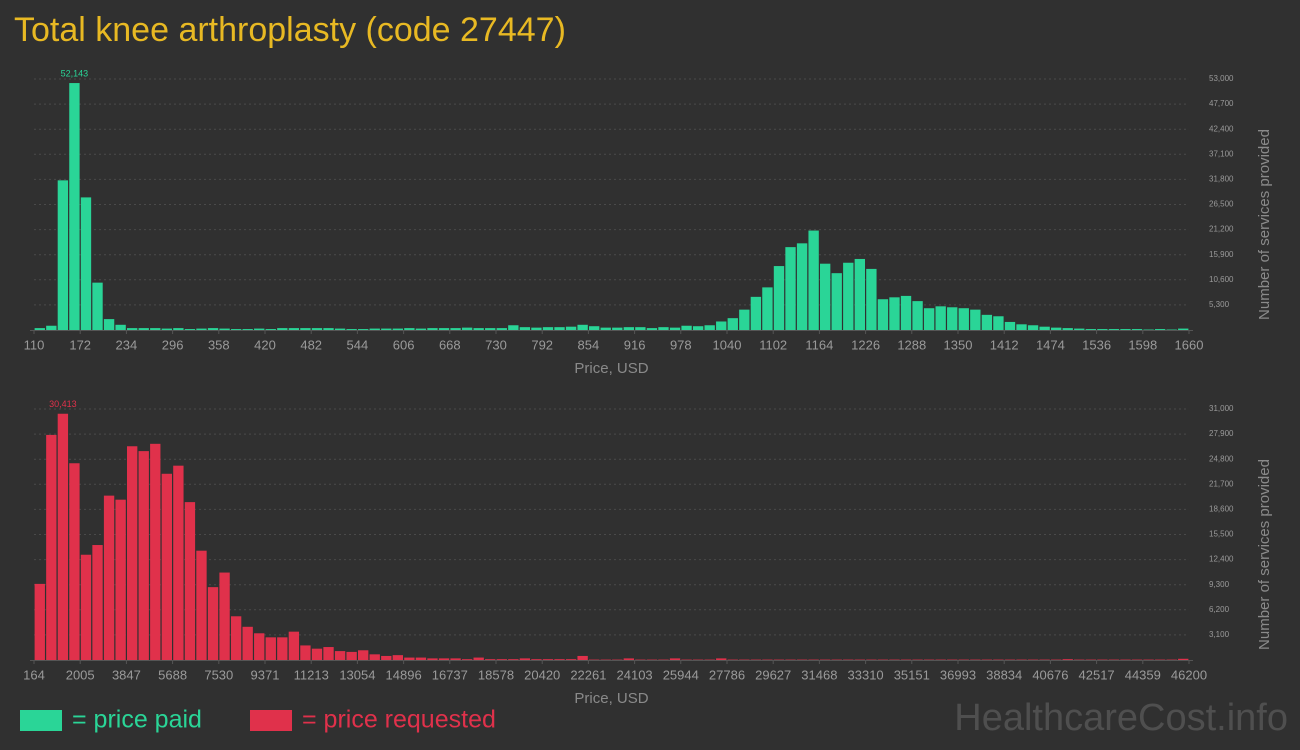  What do you see at coordinates (404, 674) in the screenshot?
I see `x-tick-label: 14896` at bounding box center [404, 674].